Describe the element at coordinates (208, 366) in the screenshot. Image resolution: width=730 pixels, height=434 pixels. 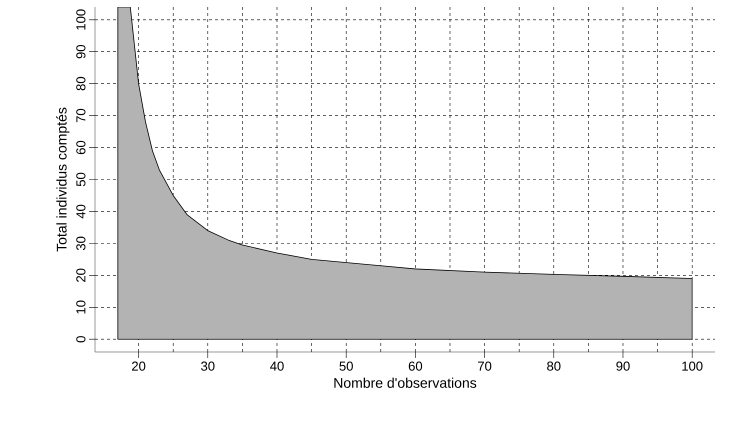
I see `x-tick-label: 30` at that location.